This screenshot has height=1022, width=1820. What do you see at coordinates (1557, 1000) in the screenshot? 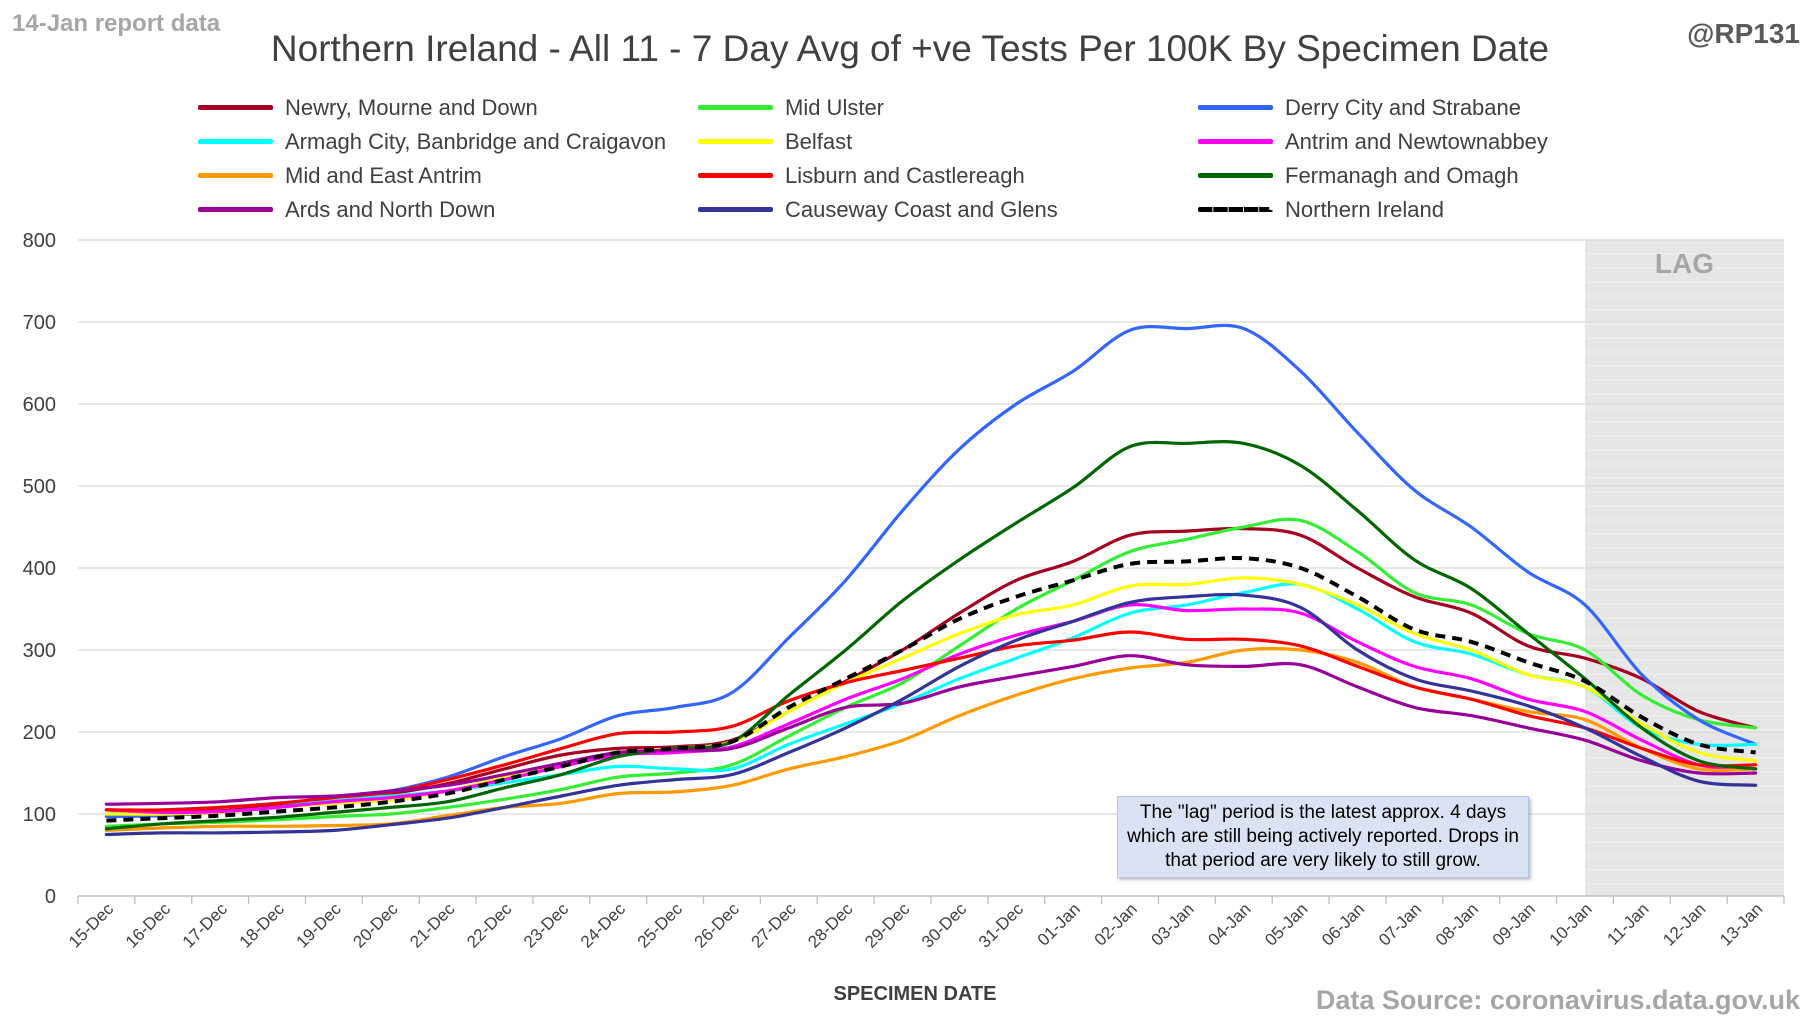
I see `data-source: Data Source: coronavirus.data.gov.uk` at bounding box center [1557, 1000].